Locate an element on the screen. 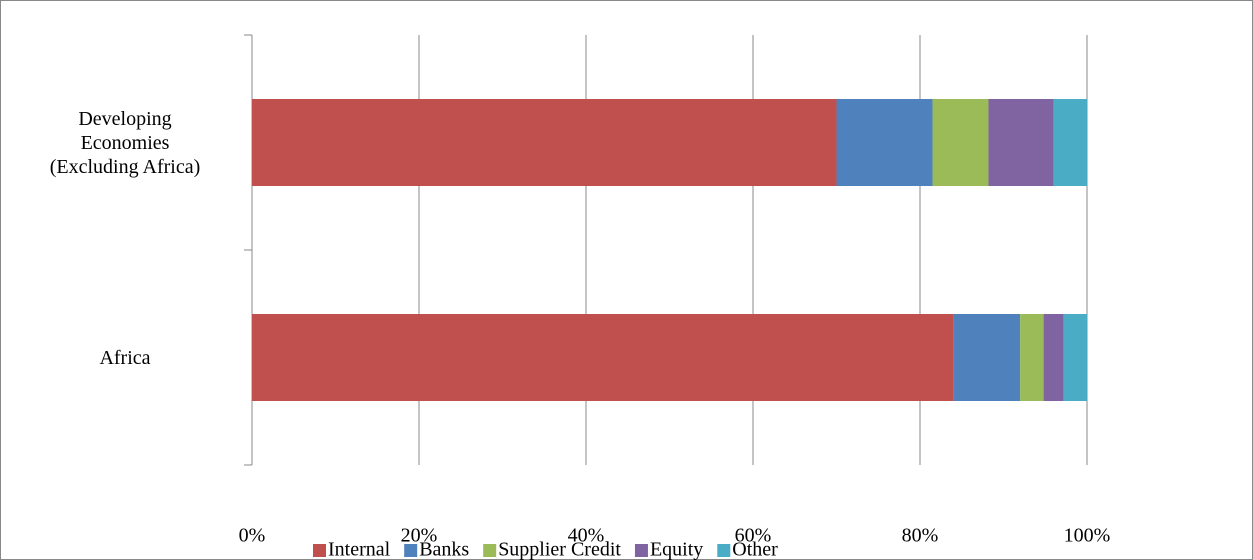 The width and height of the screenshot is (1253, 560). x-tick-label: 100% is located at coordinates (1087, 536).